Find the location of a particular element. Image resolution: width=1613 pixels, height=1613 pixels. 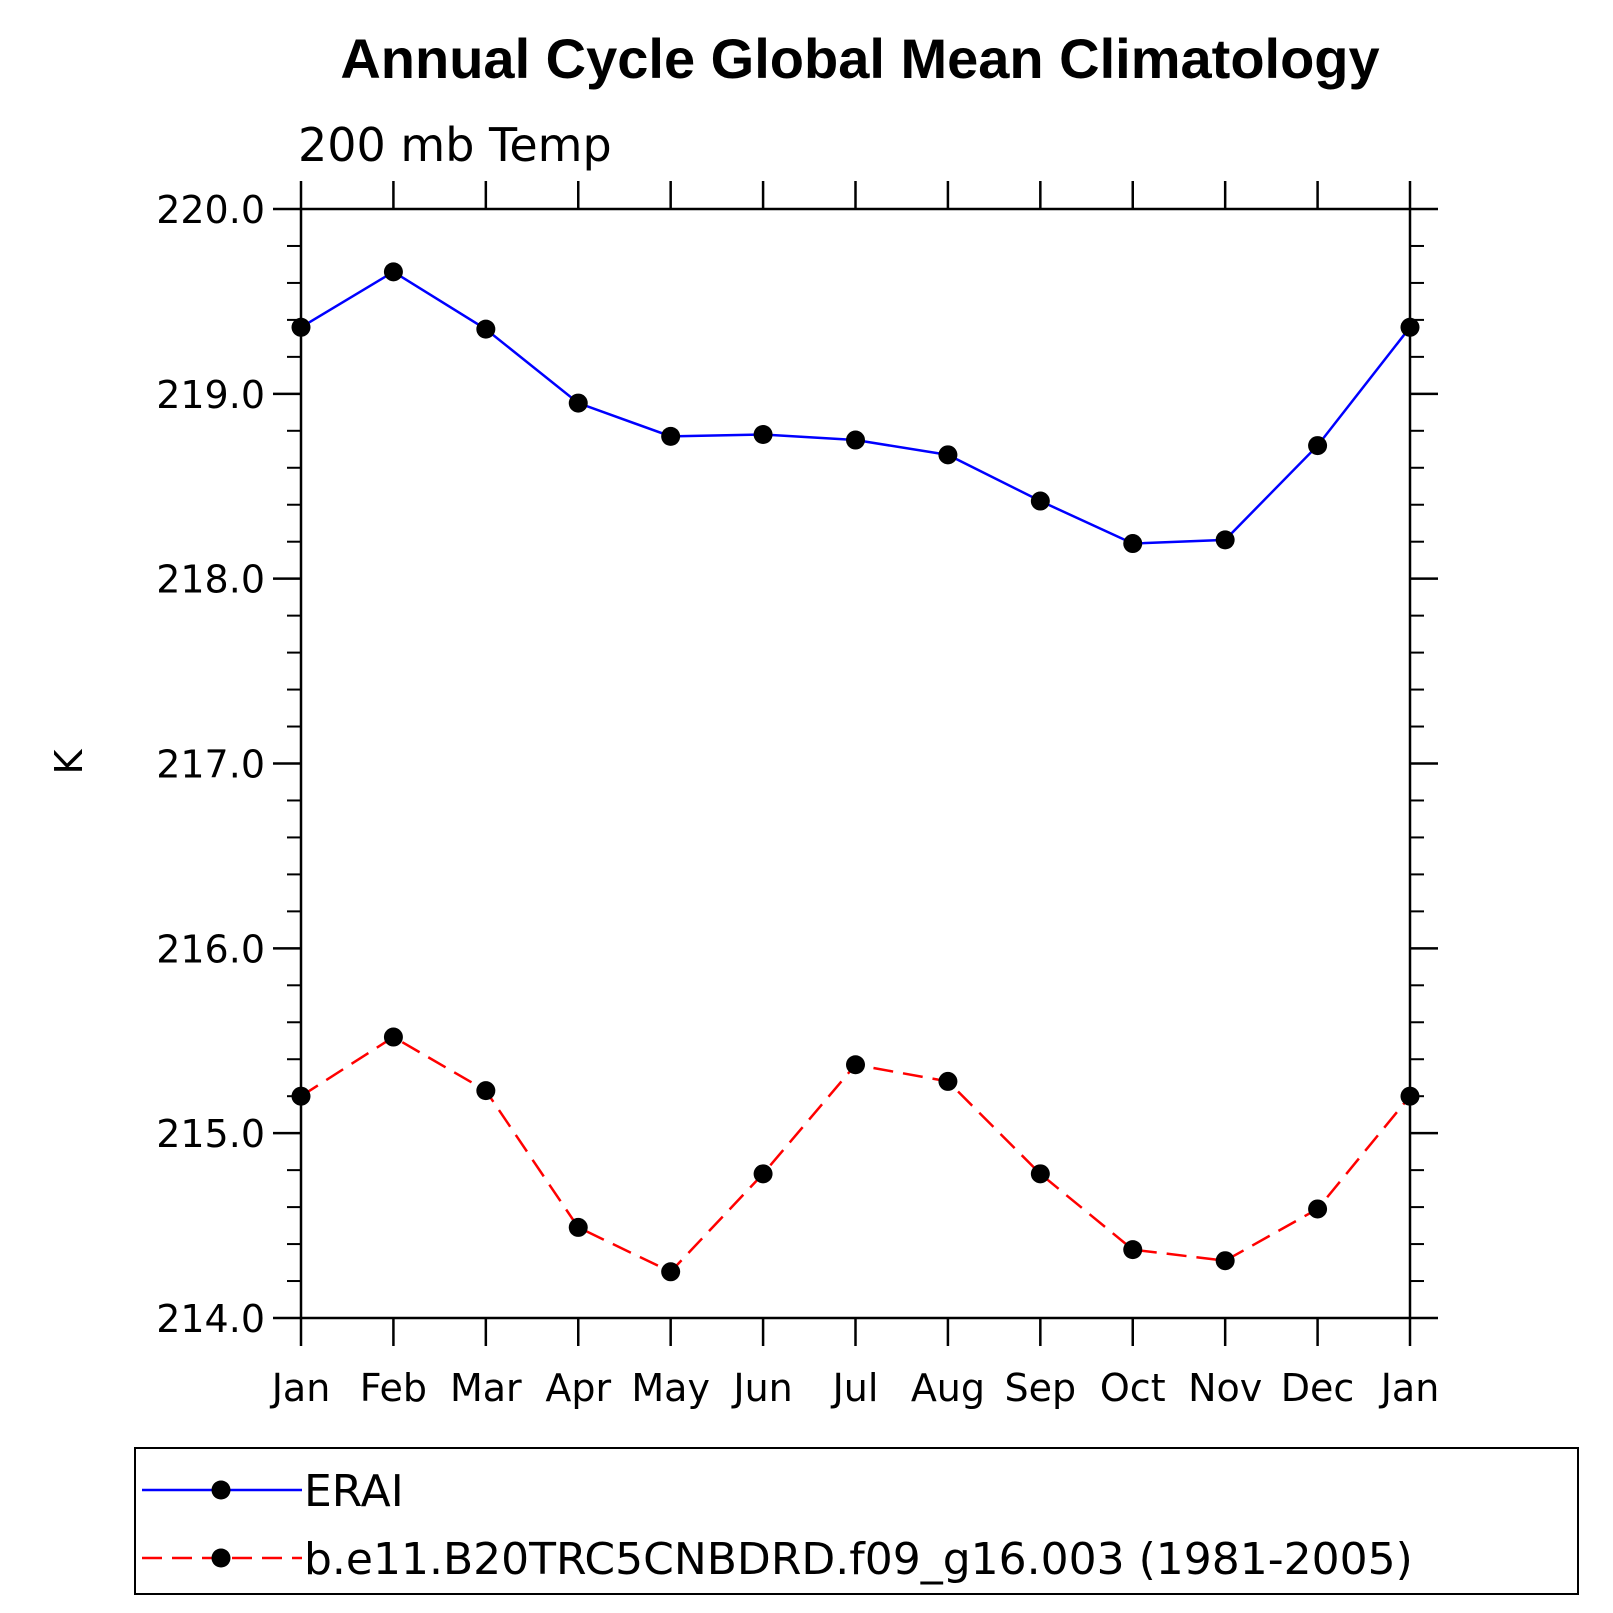

y-tick-label: 219.0 is located at coordinates (210, 395).